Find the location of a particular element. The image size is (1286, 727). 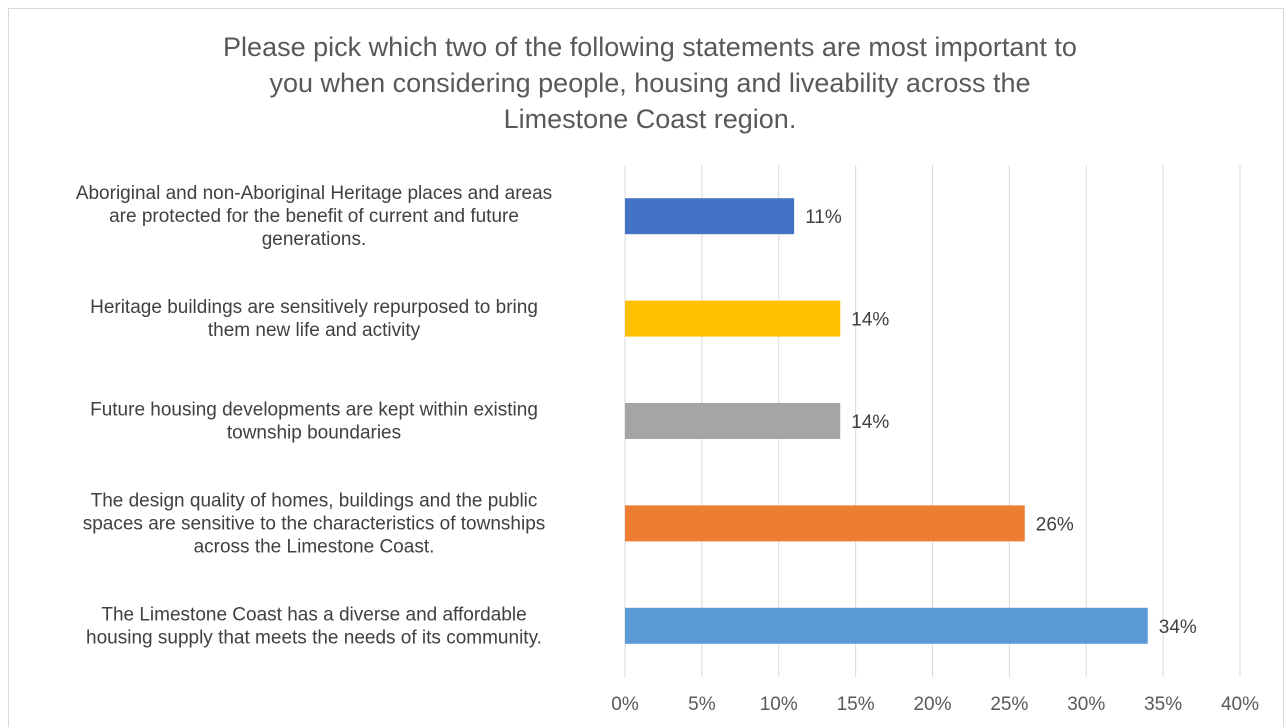

x-tick-label: 5% is located at coordinates (702, 704).